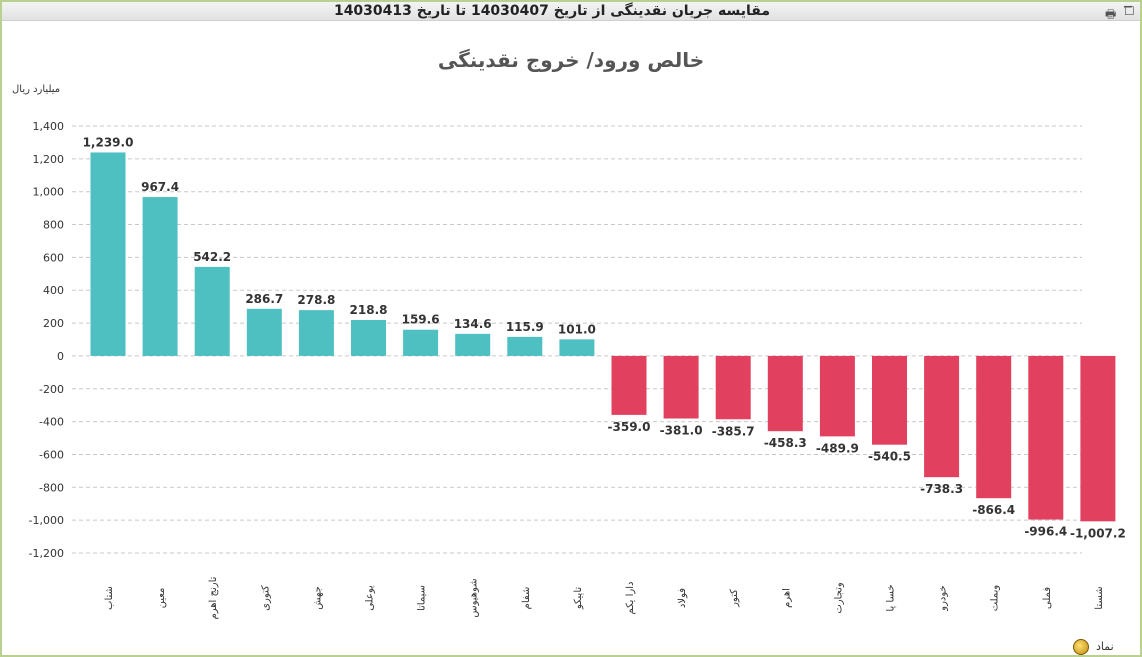  Describe the element at coordinates (993, 510) in the screenshot. I see `data-label: -866.4` at that location.